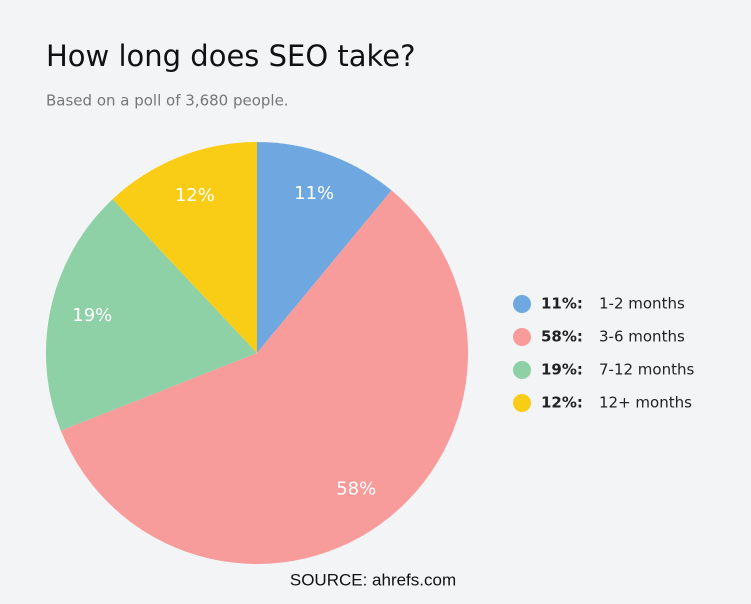 The width and height of the screenshot is (751, 604). What do you see at coordinates (231, 56) in the screenshot?
I see `chart-title: How long does SEO take?` at bounding box center [231, 56].